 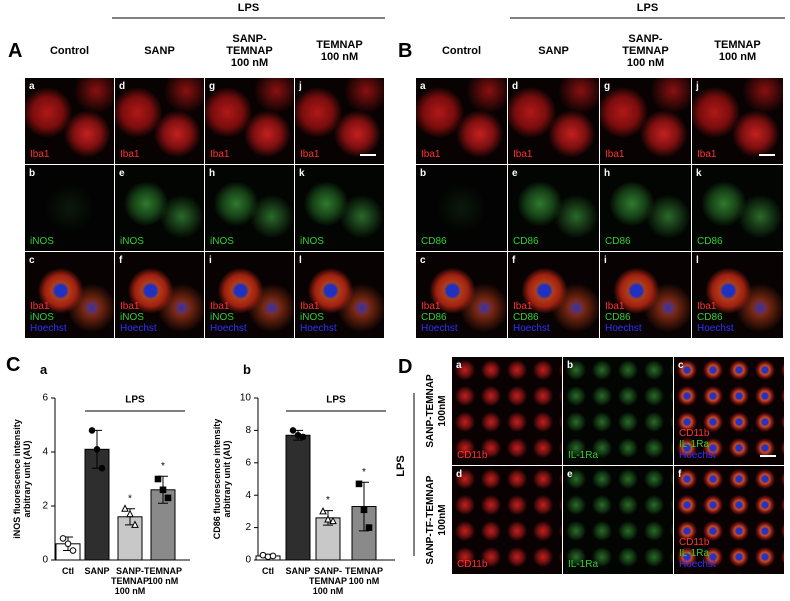 I want to click on panel-letter: b, so click(x=32, y=173).